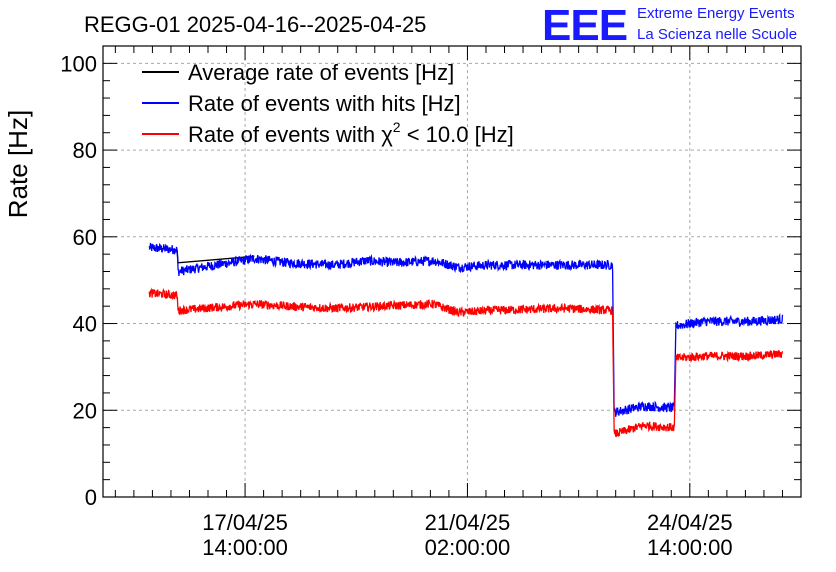 Image resolution: width=836 pixels, height=572 pixels. I want to click on chart-title: REGG-01 2025-04-16--2025-04-25, so click(255, 24).